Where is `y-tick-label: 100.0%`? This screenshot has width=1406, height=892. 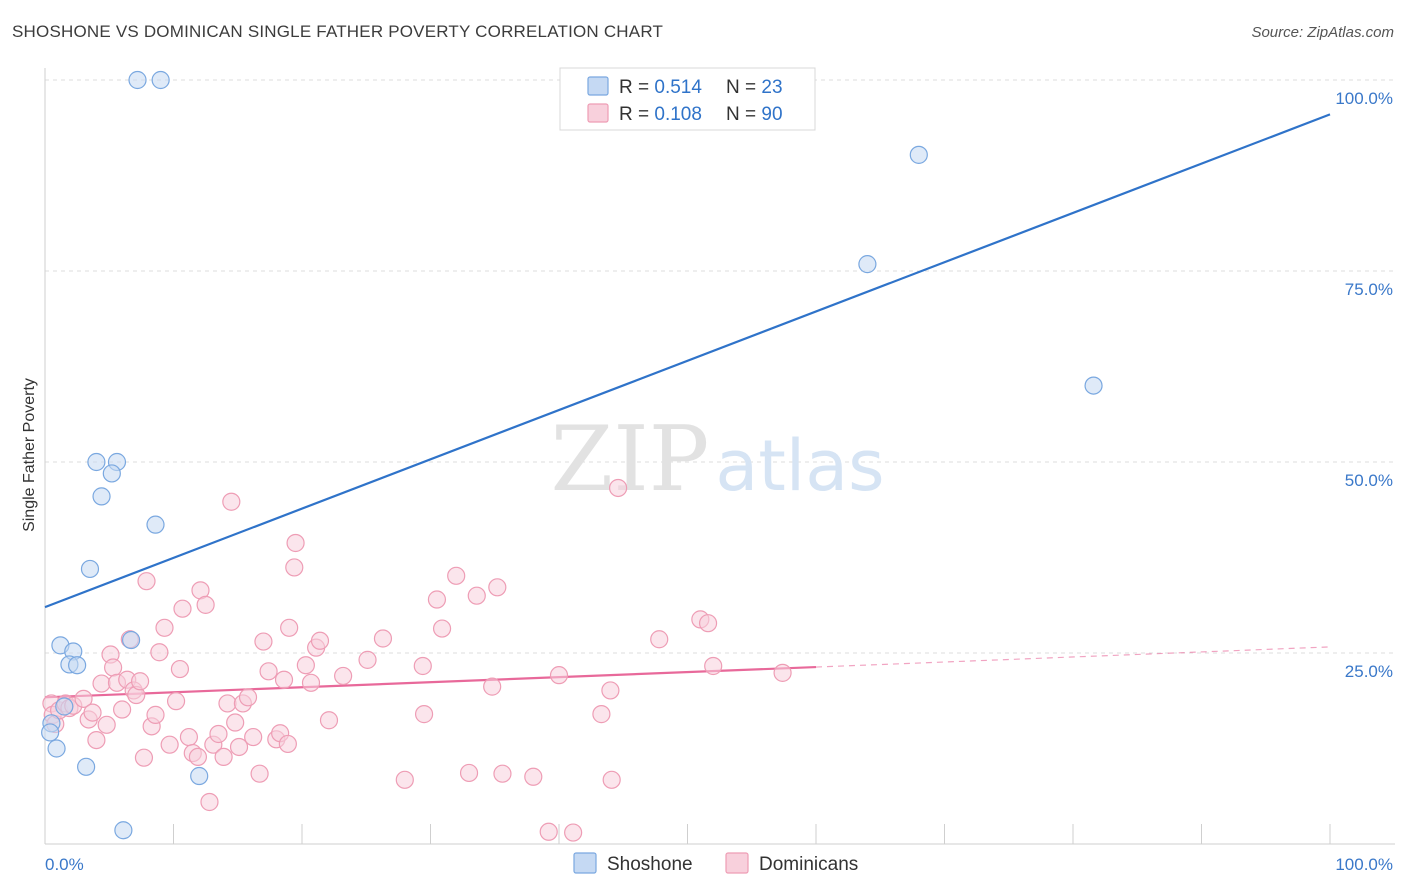 y-tick-label: 100.0% is located at coordinates (1364, 98).